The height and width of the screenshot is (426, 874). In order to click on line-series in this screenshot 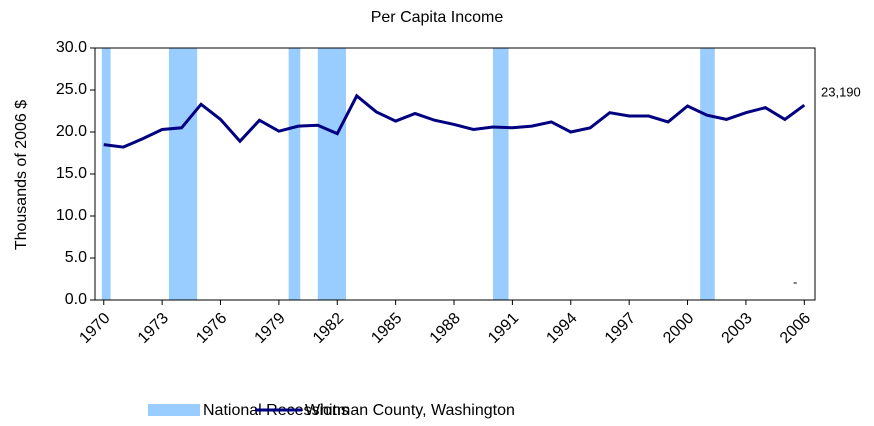, I will do `click(454, 121)`.